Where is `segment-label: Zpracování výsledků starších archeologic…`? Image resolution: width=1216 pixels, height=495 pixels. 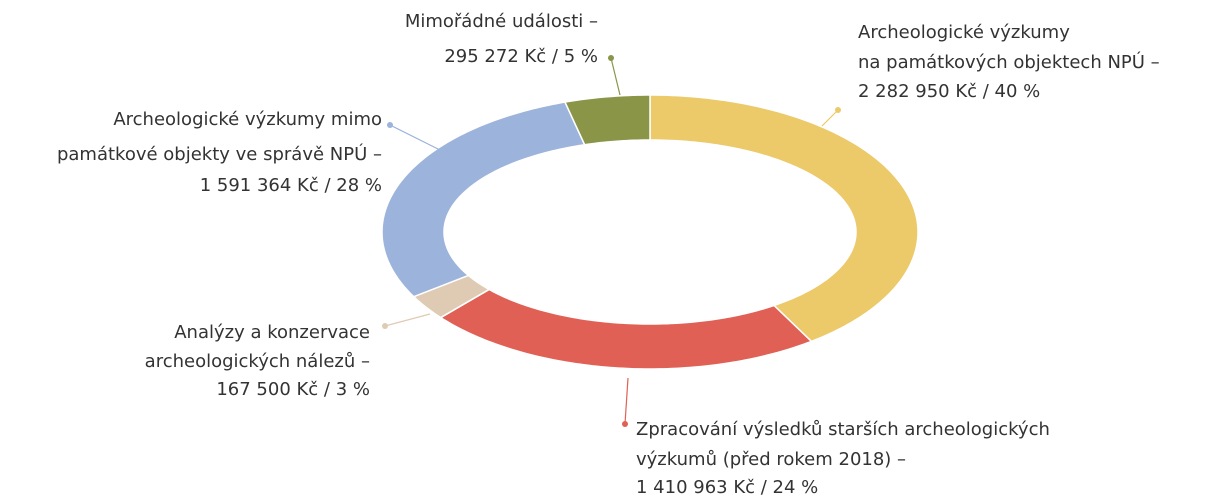 segment-label: Zpracování výsledků starších archeologic… is located at coordinates (843, 429).